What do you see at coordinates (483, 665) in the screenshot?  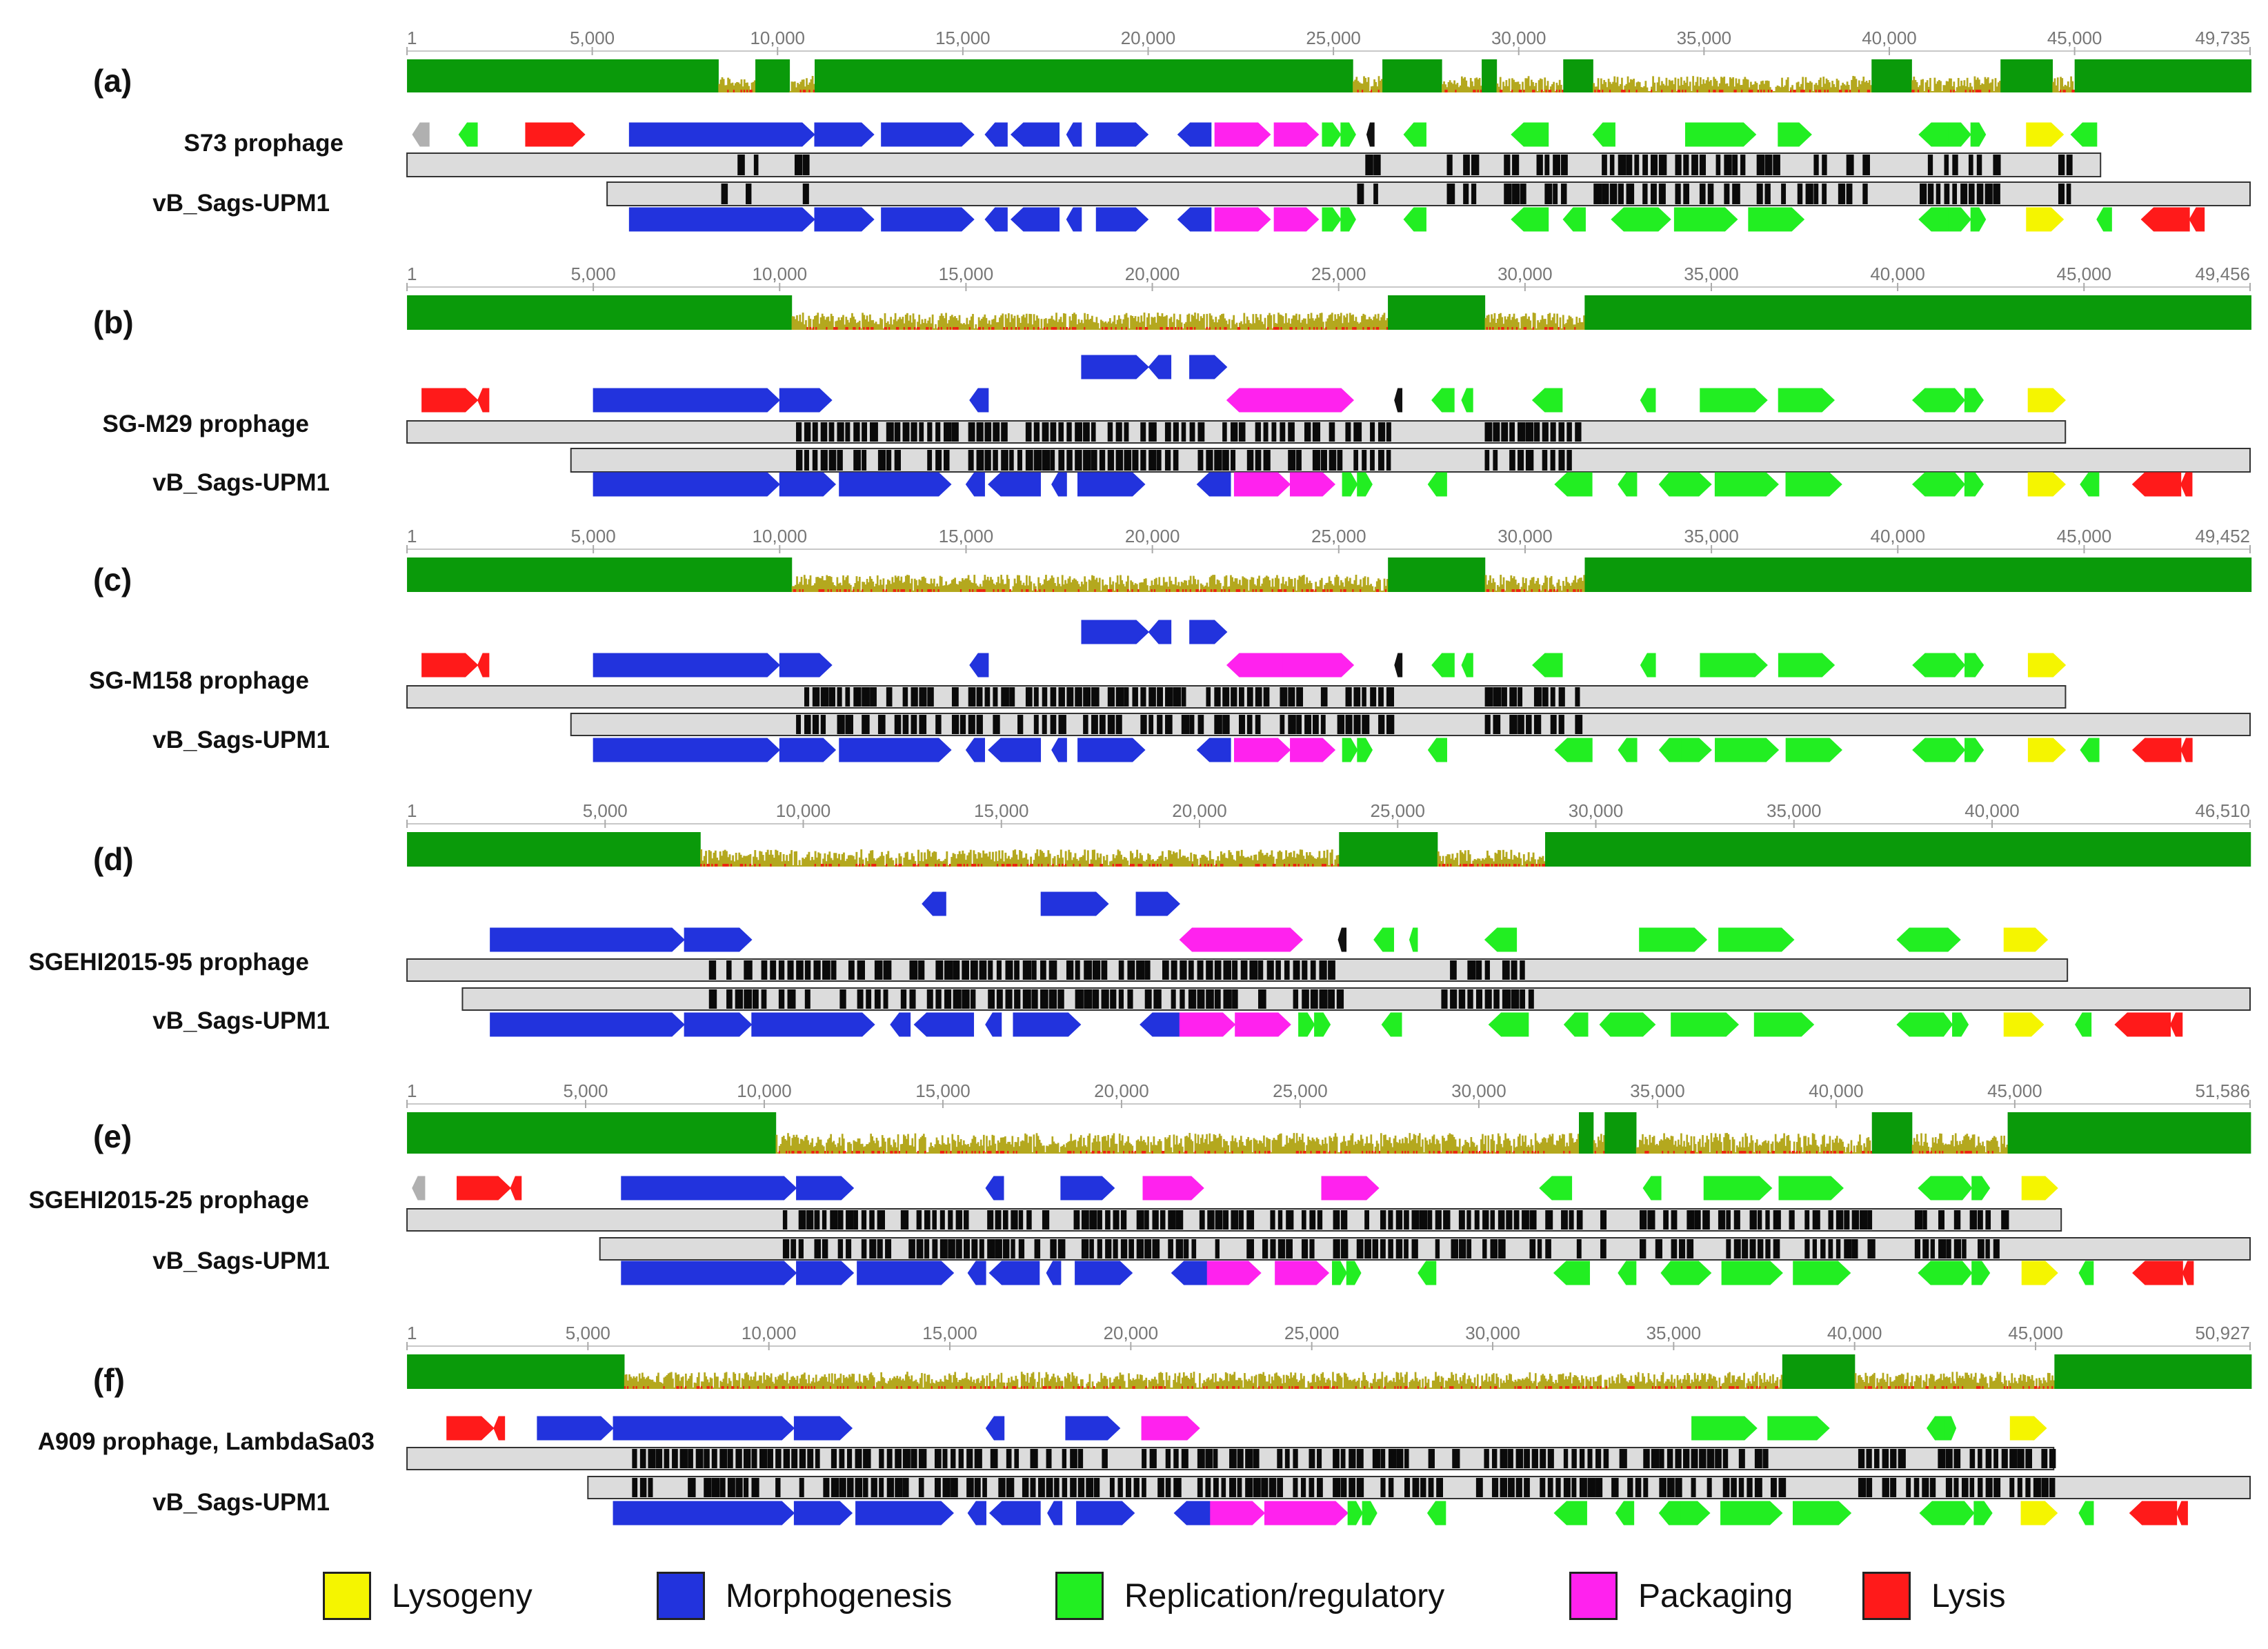 I see `gene-arrow` at bounding box center [483, 665].